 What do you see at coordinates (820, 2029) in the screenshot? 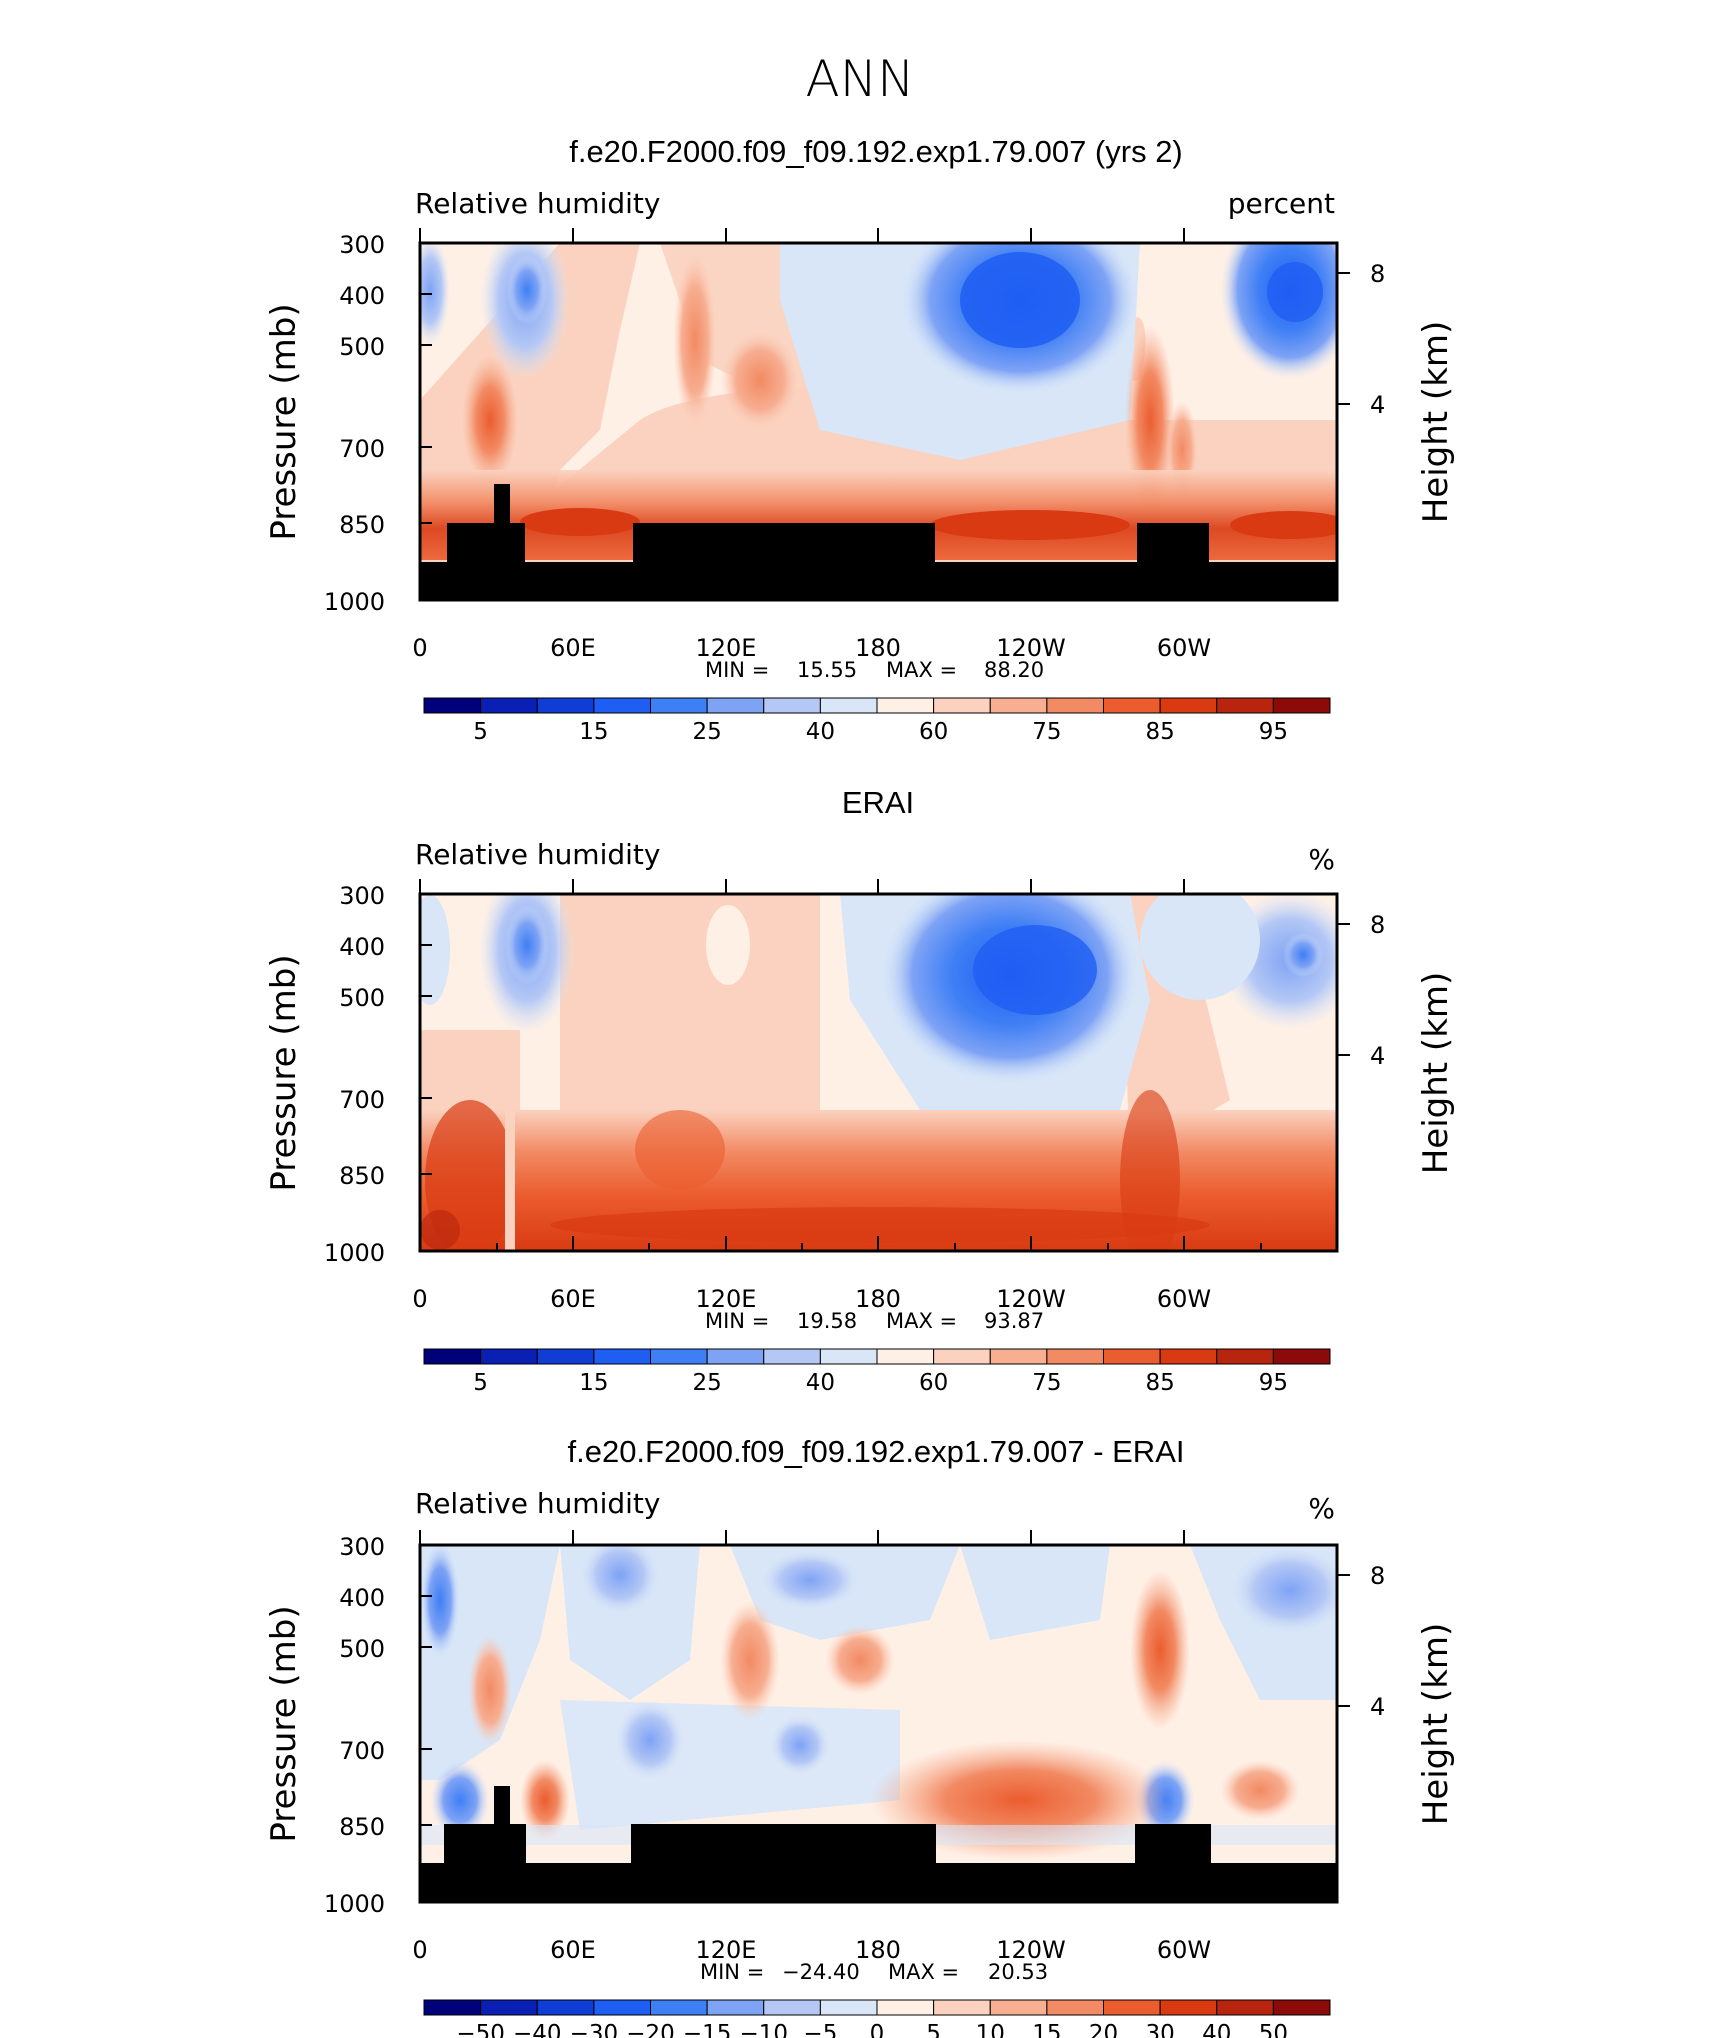
I see `panel-3-colorbar-label: −5` at bounding box center [820, 2029].